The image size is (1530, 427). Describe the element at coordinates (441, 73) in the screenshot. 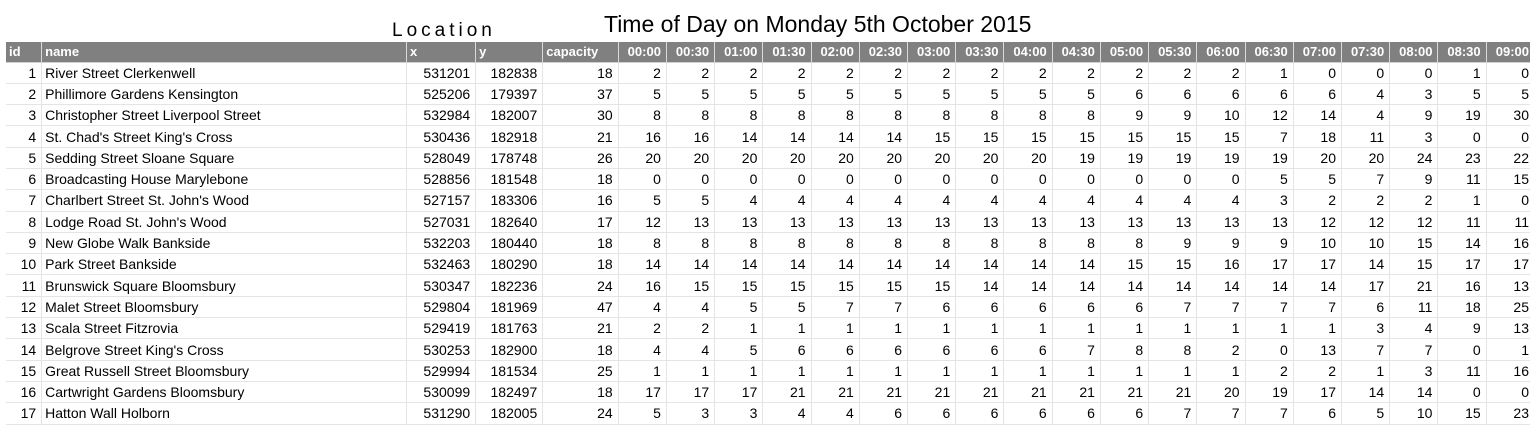

I see `cell-x: 531201` at that location.